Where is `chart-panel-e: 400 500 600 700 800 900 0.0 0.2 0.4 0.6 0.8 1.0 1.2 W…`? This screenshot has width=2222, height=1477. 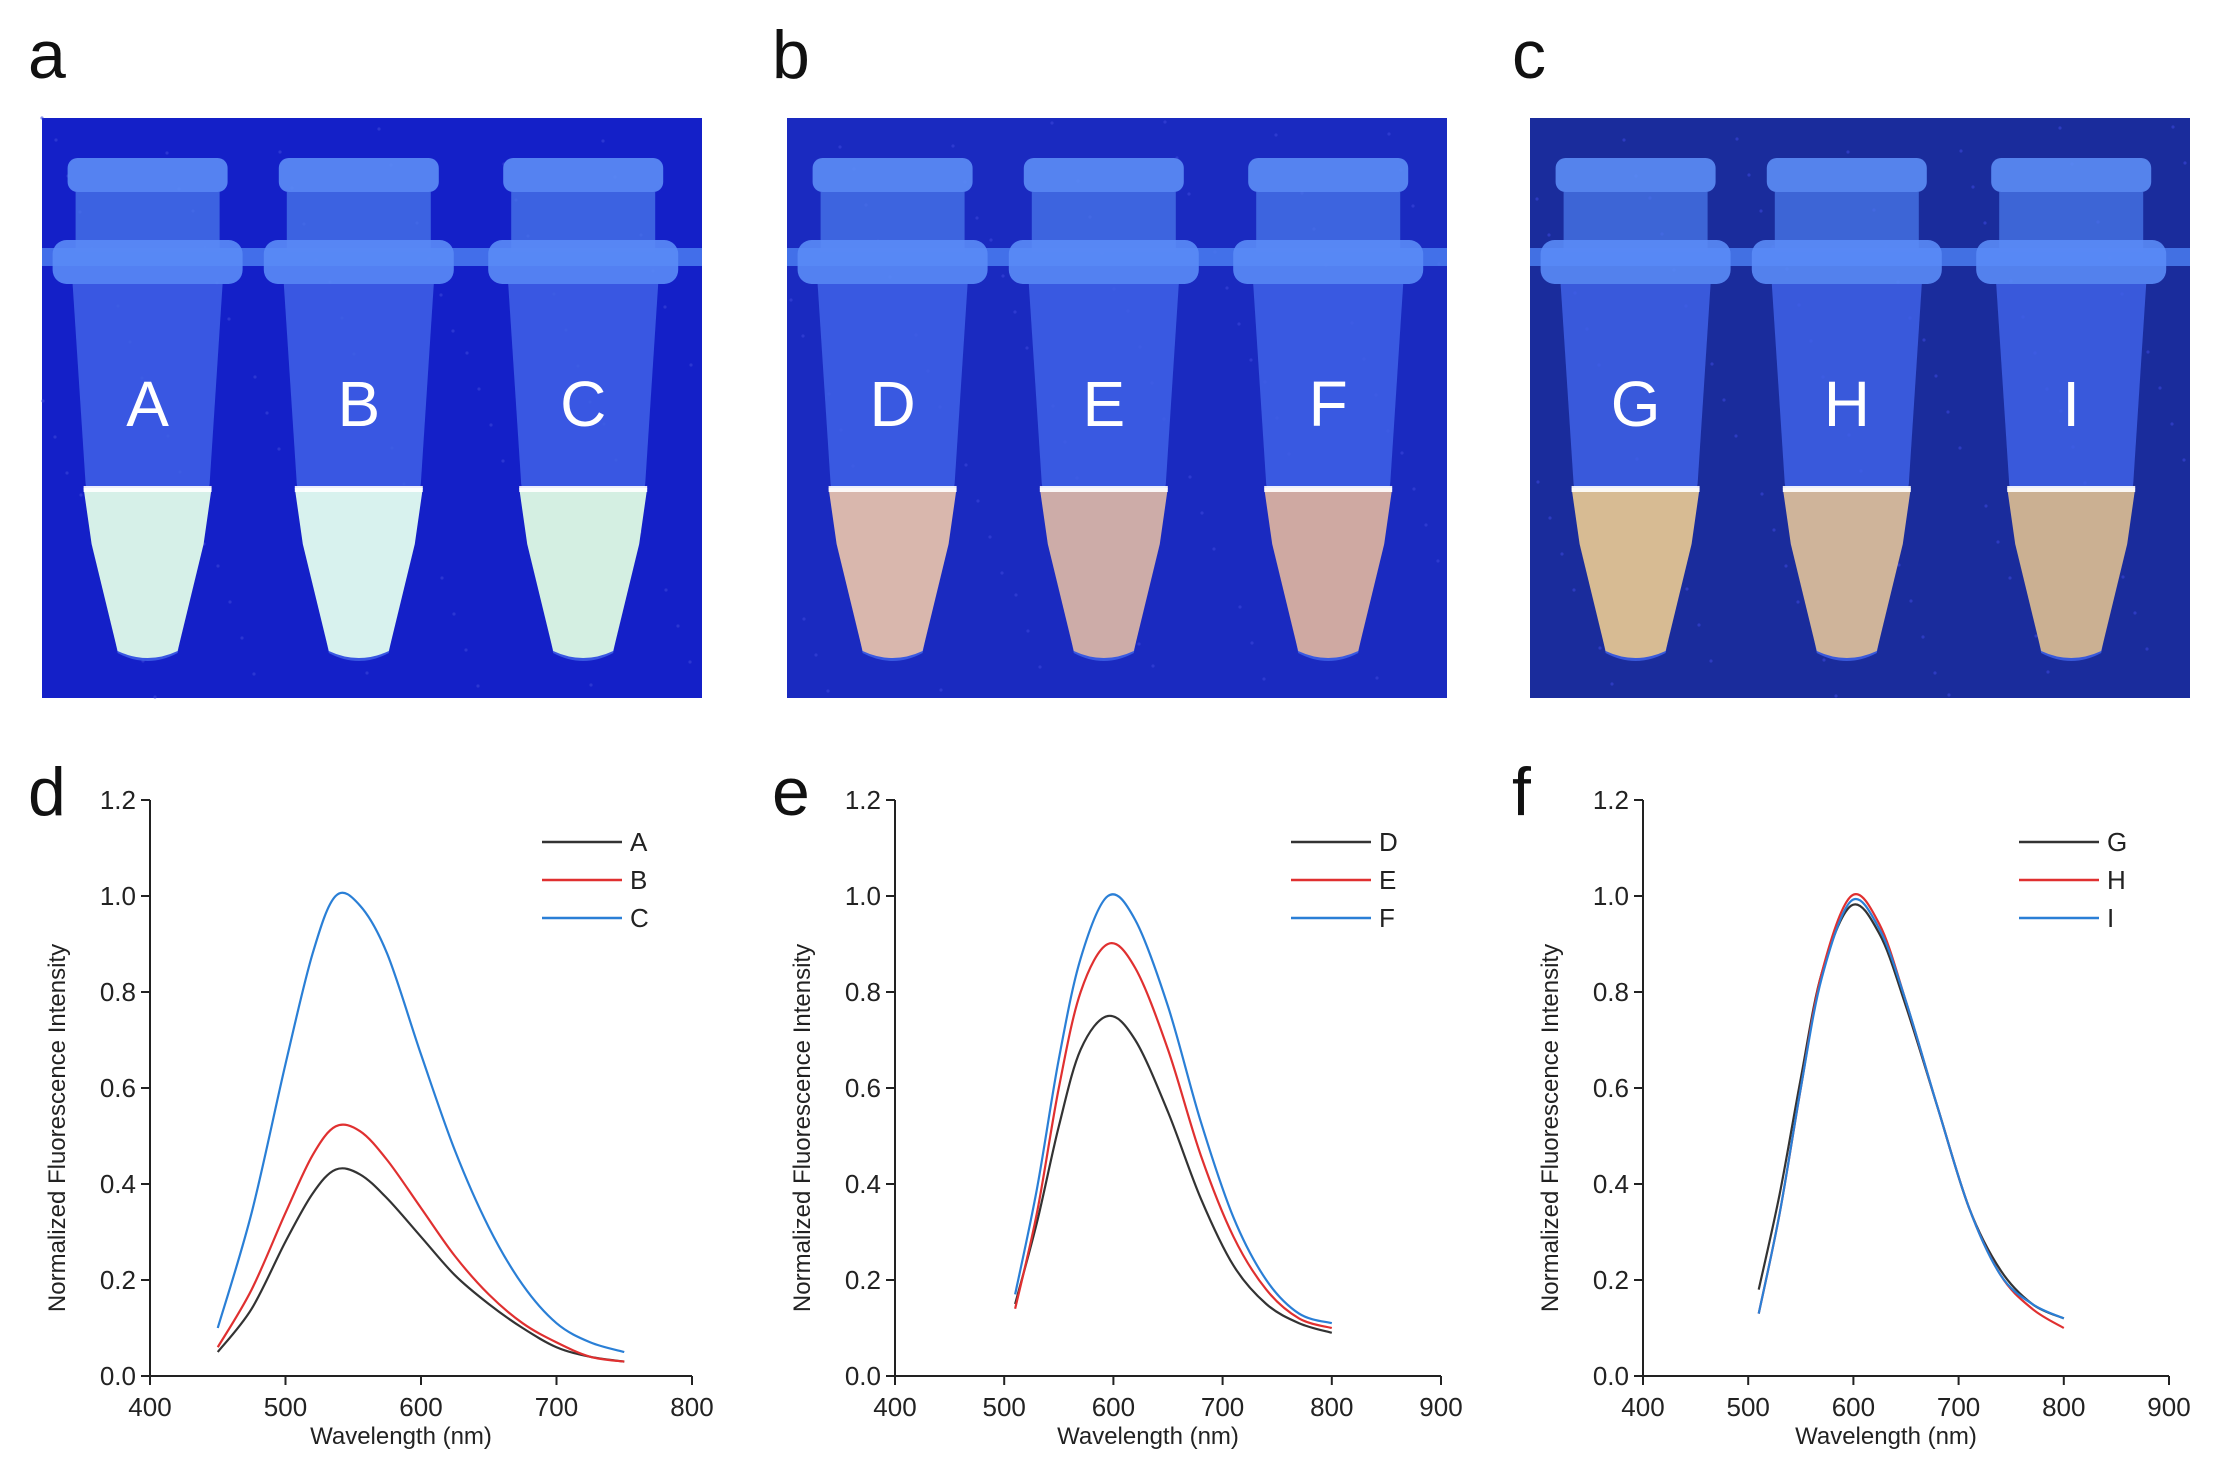
chart-panel-e: 400 500 600 700 800 900 0.0 0.2 0.4 0.6 0.8 1.0 1.2 W… is located at coordinates (1126, 1117).